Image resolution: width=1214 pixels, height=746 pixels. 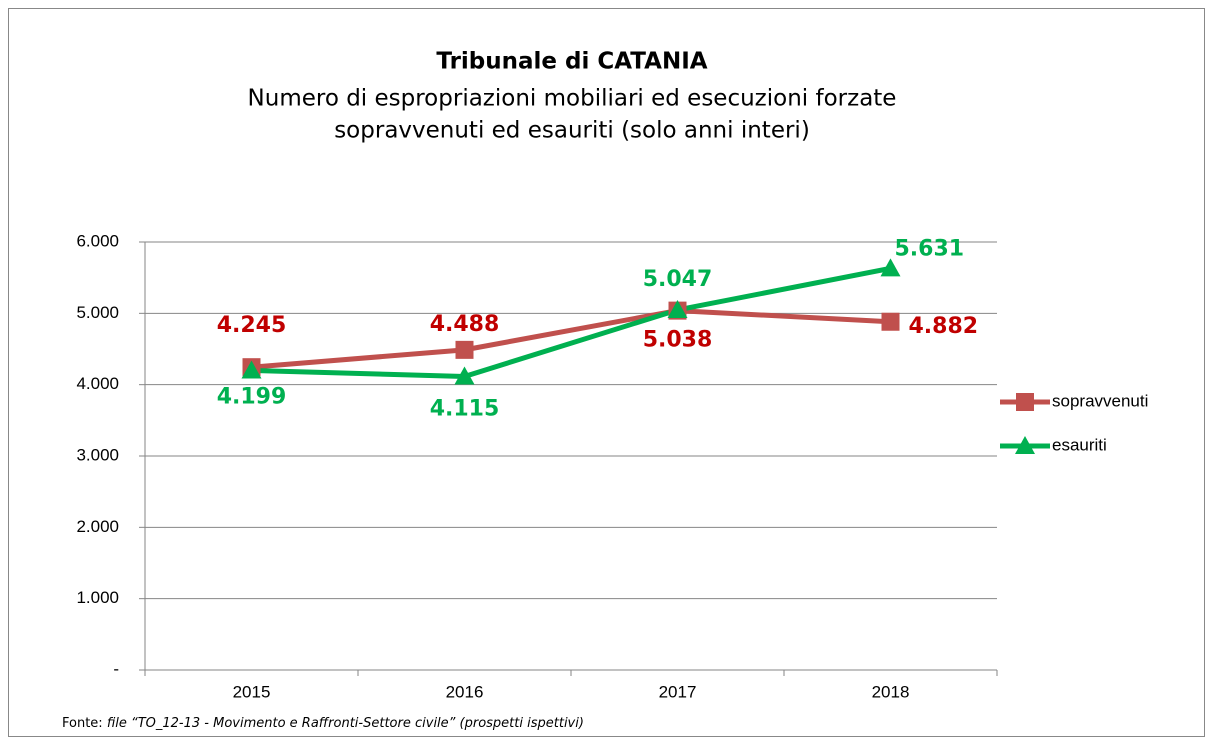 What do you see at coordinates (891, 691) in the screenshot?
I see `x-tick-label: 2018` at bounding box center [891, 691].